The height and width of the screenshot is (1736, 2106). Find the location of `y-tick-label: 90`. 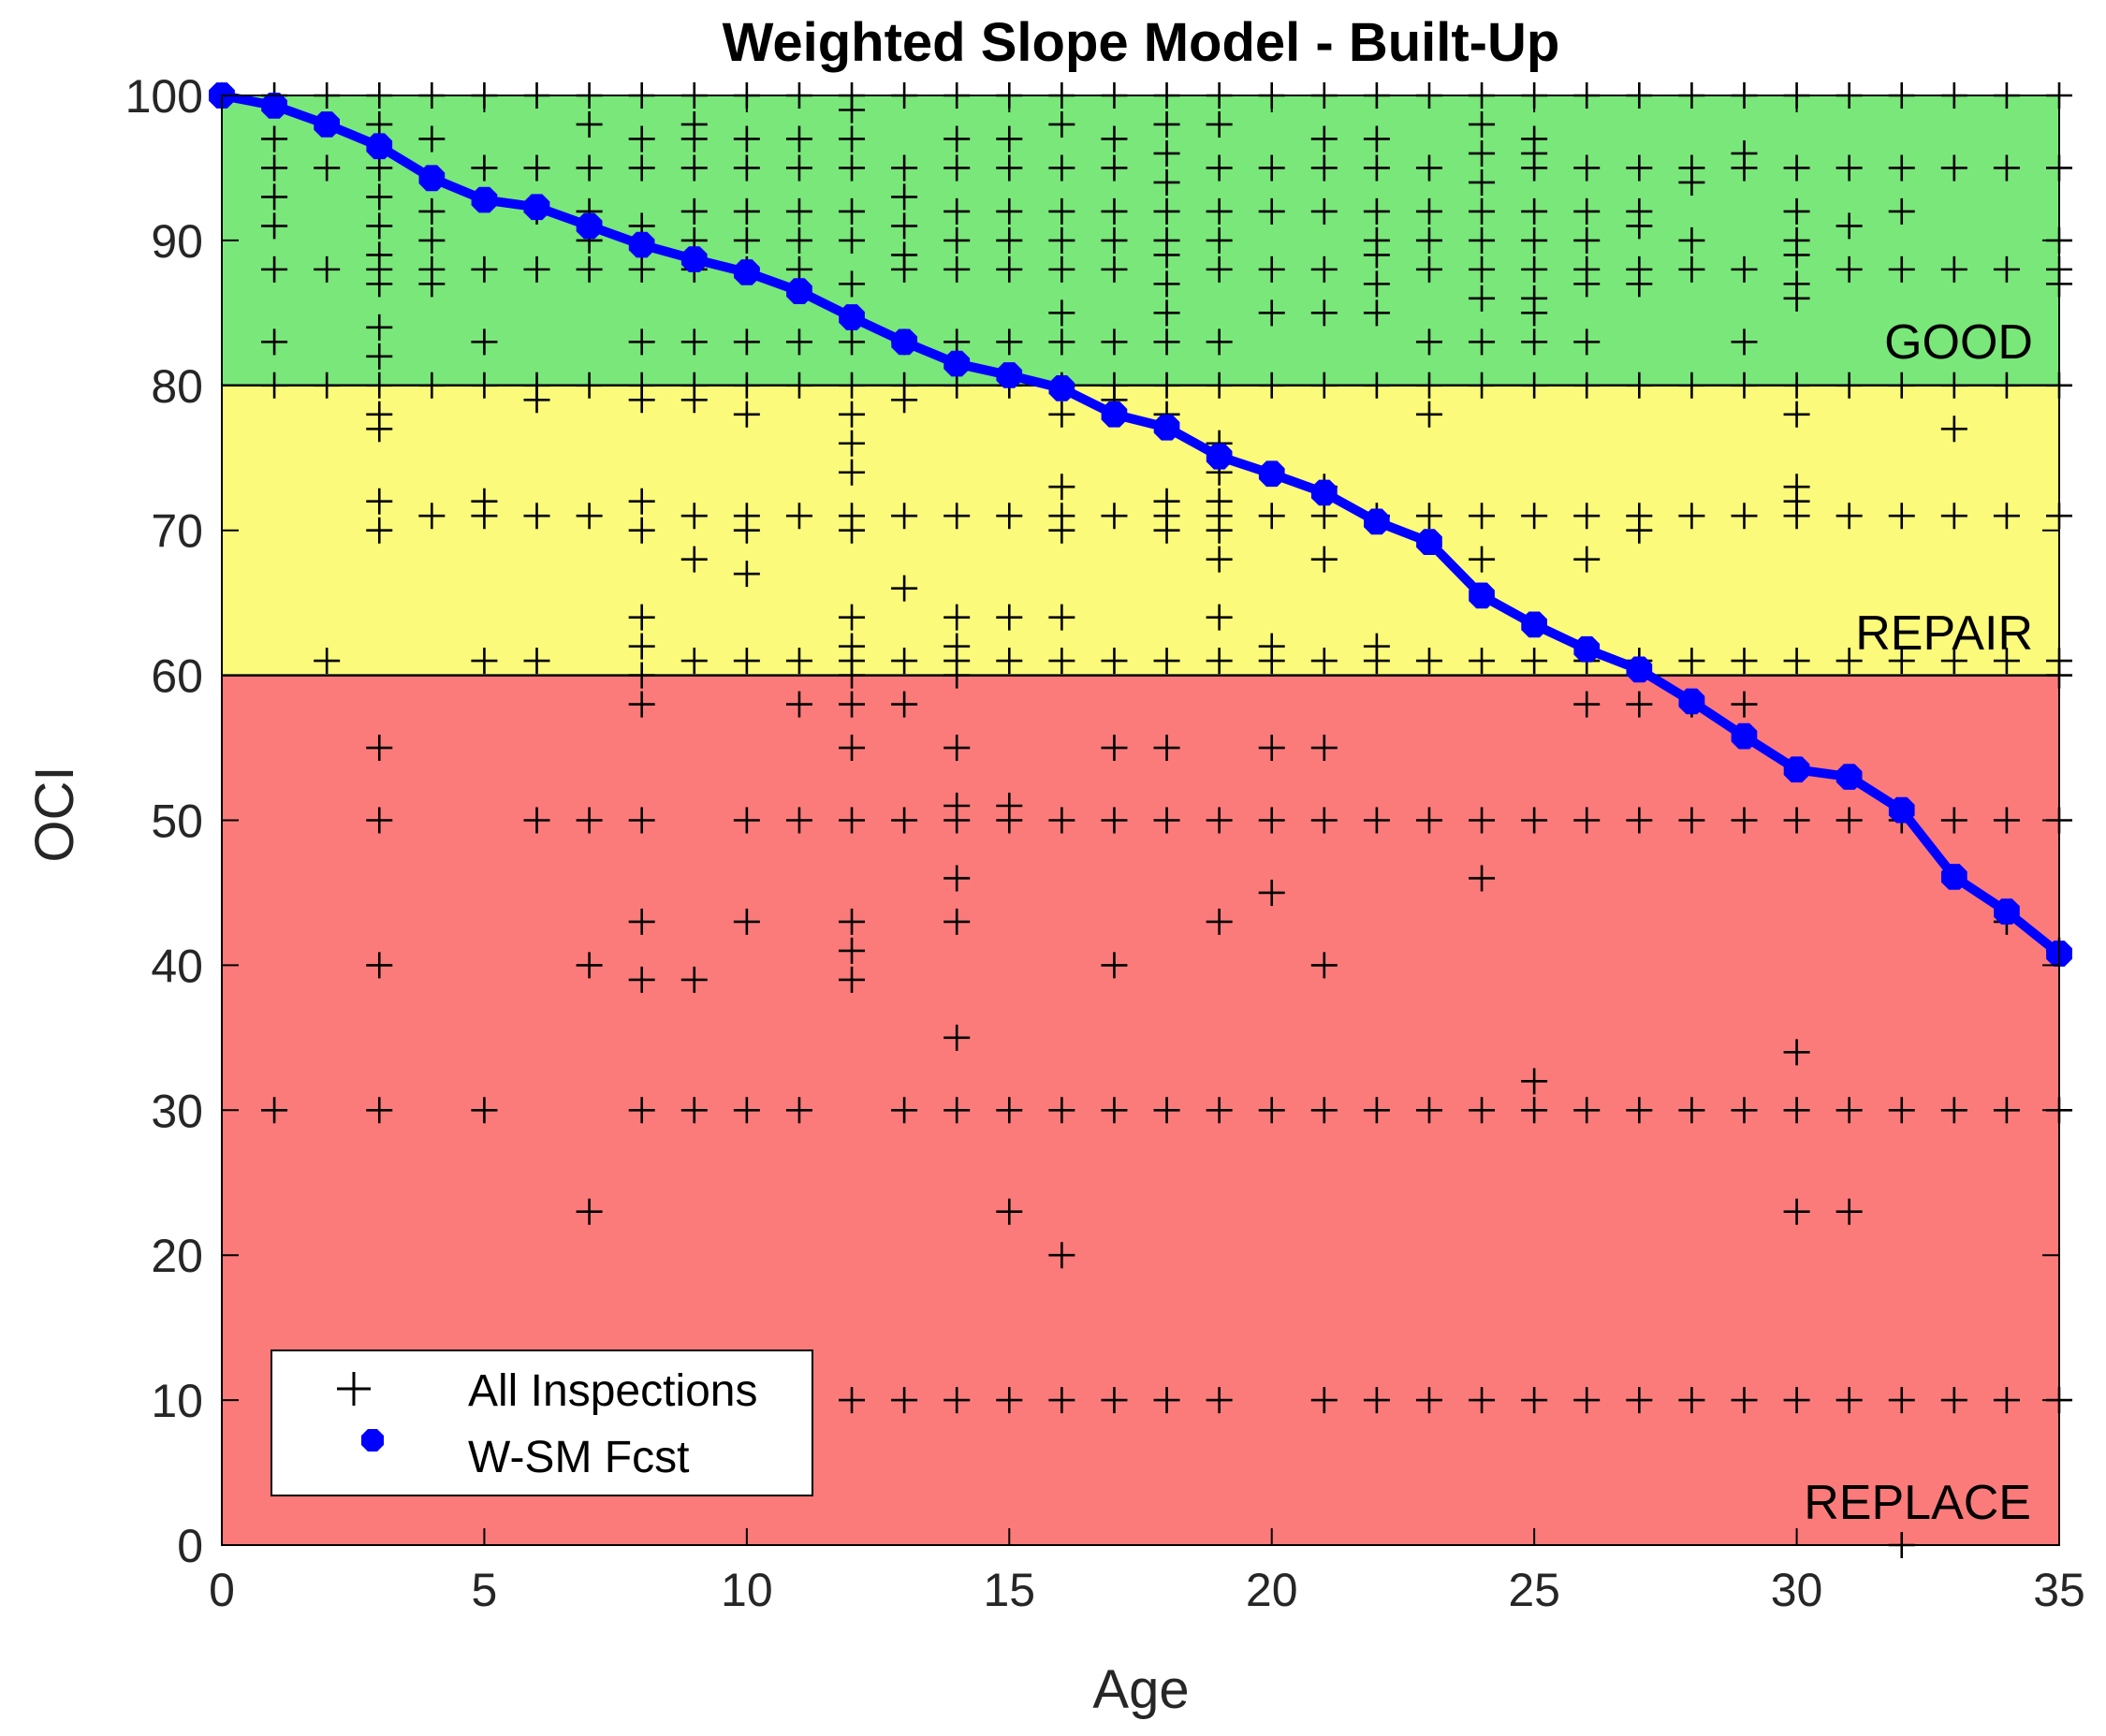

y-tick-label: 90 is located at coordinates (177, 241).